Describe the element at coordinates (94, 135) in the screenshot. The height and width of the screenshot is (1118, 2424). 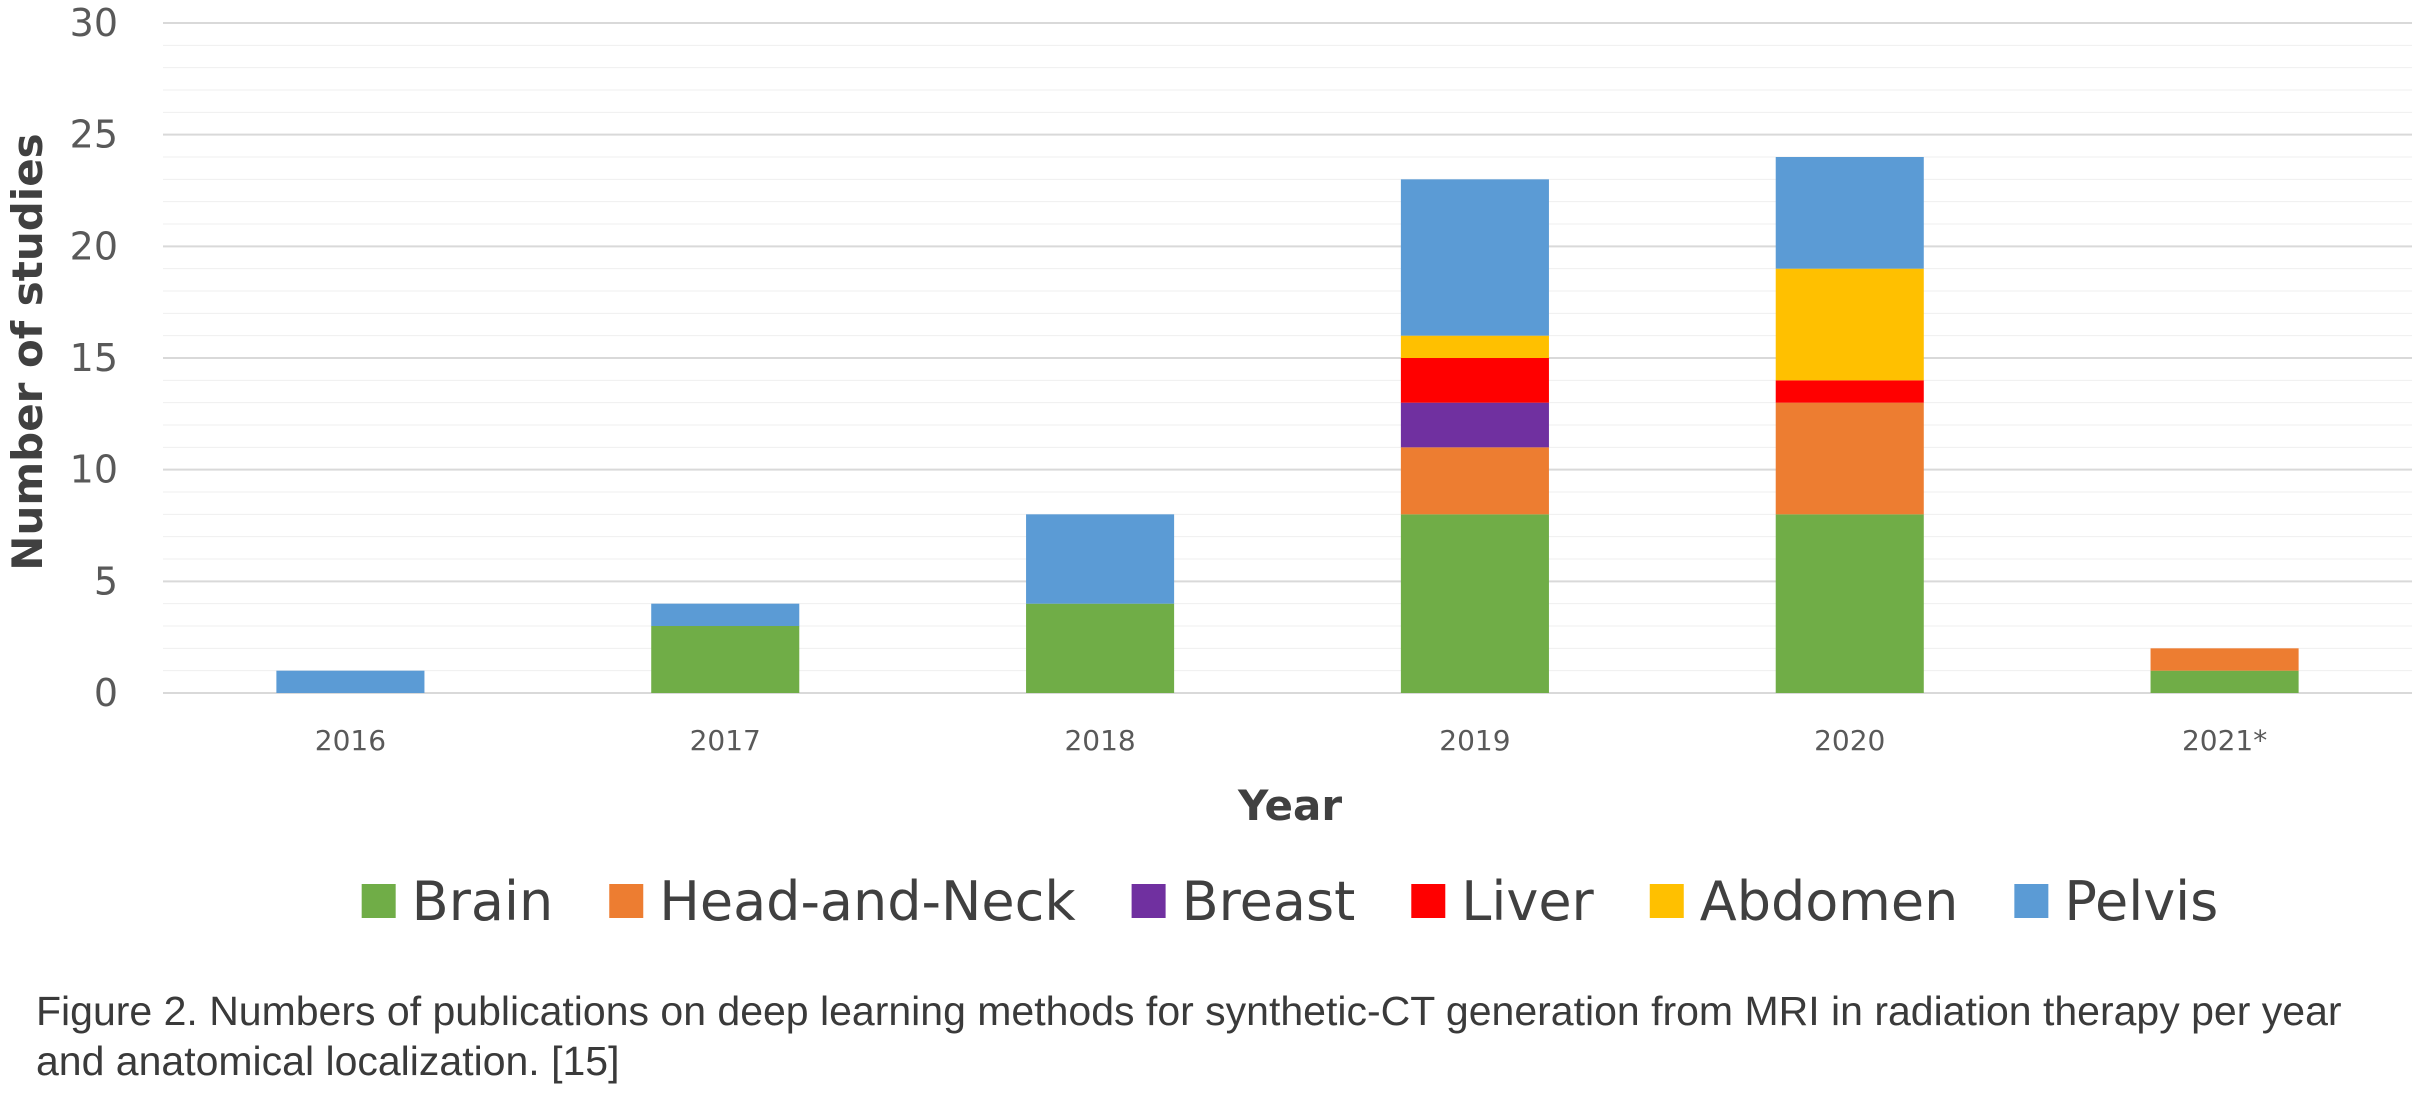
I see `y-tick-label: 25` at that location.